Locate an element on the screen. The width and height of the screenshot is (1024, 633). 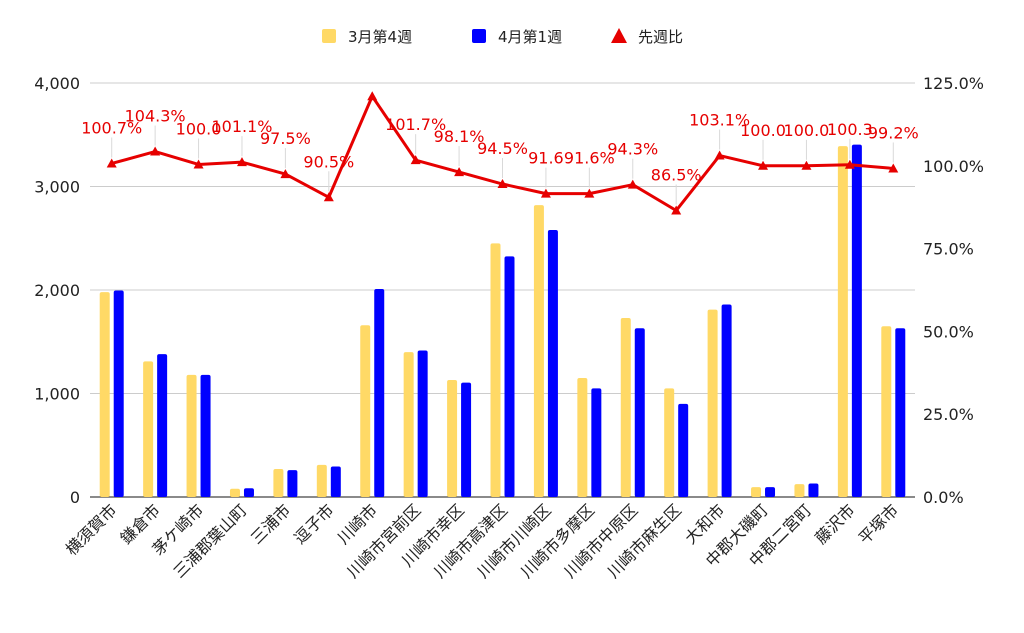
category-label: 逗子市 is located at coordinates (313, 523).